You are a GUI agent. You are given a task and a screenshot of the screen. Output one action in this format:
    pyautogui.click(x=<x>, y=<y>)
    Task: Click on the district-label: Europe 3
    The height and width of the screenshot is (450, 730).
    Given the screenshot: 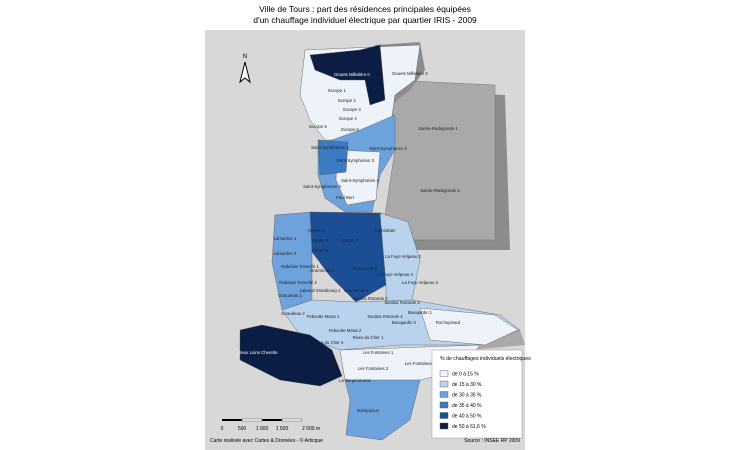 What is the action you would take?
    pyautogui.click(x=352, y=109)
    